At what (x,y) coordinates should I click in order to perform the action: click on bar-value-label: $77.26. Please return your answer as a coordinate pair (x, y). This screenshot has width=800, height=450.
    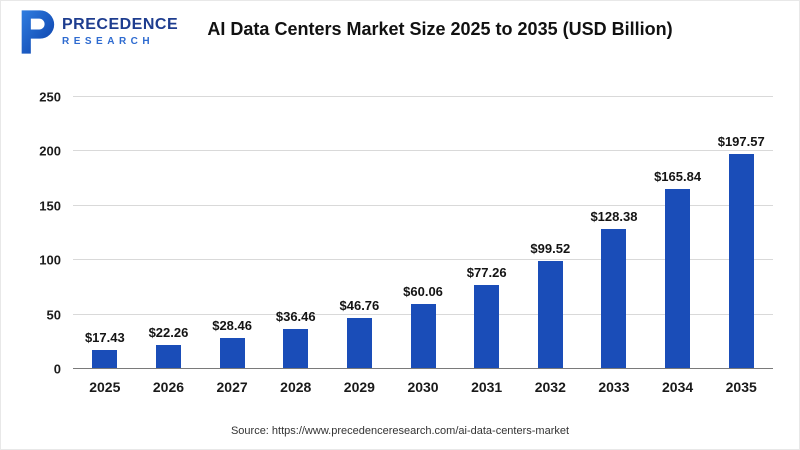
    Looking at the image, I should click on (486, 272).